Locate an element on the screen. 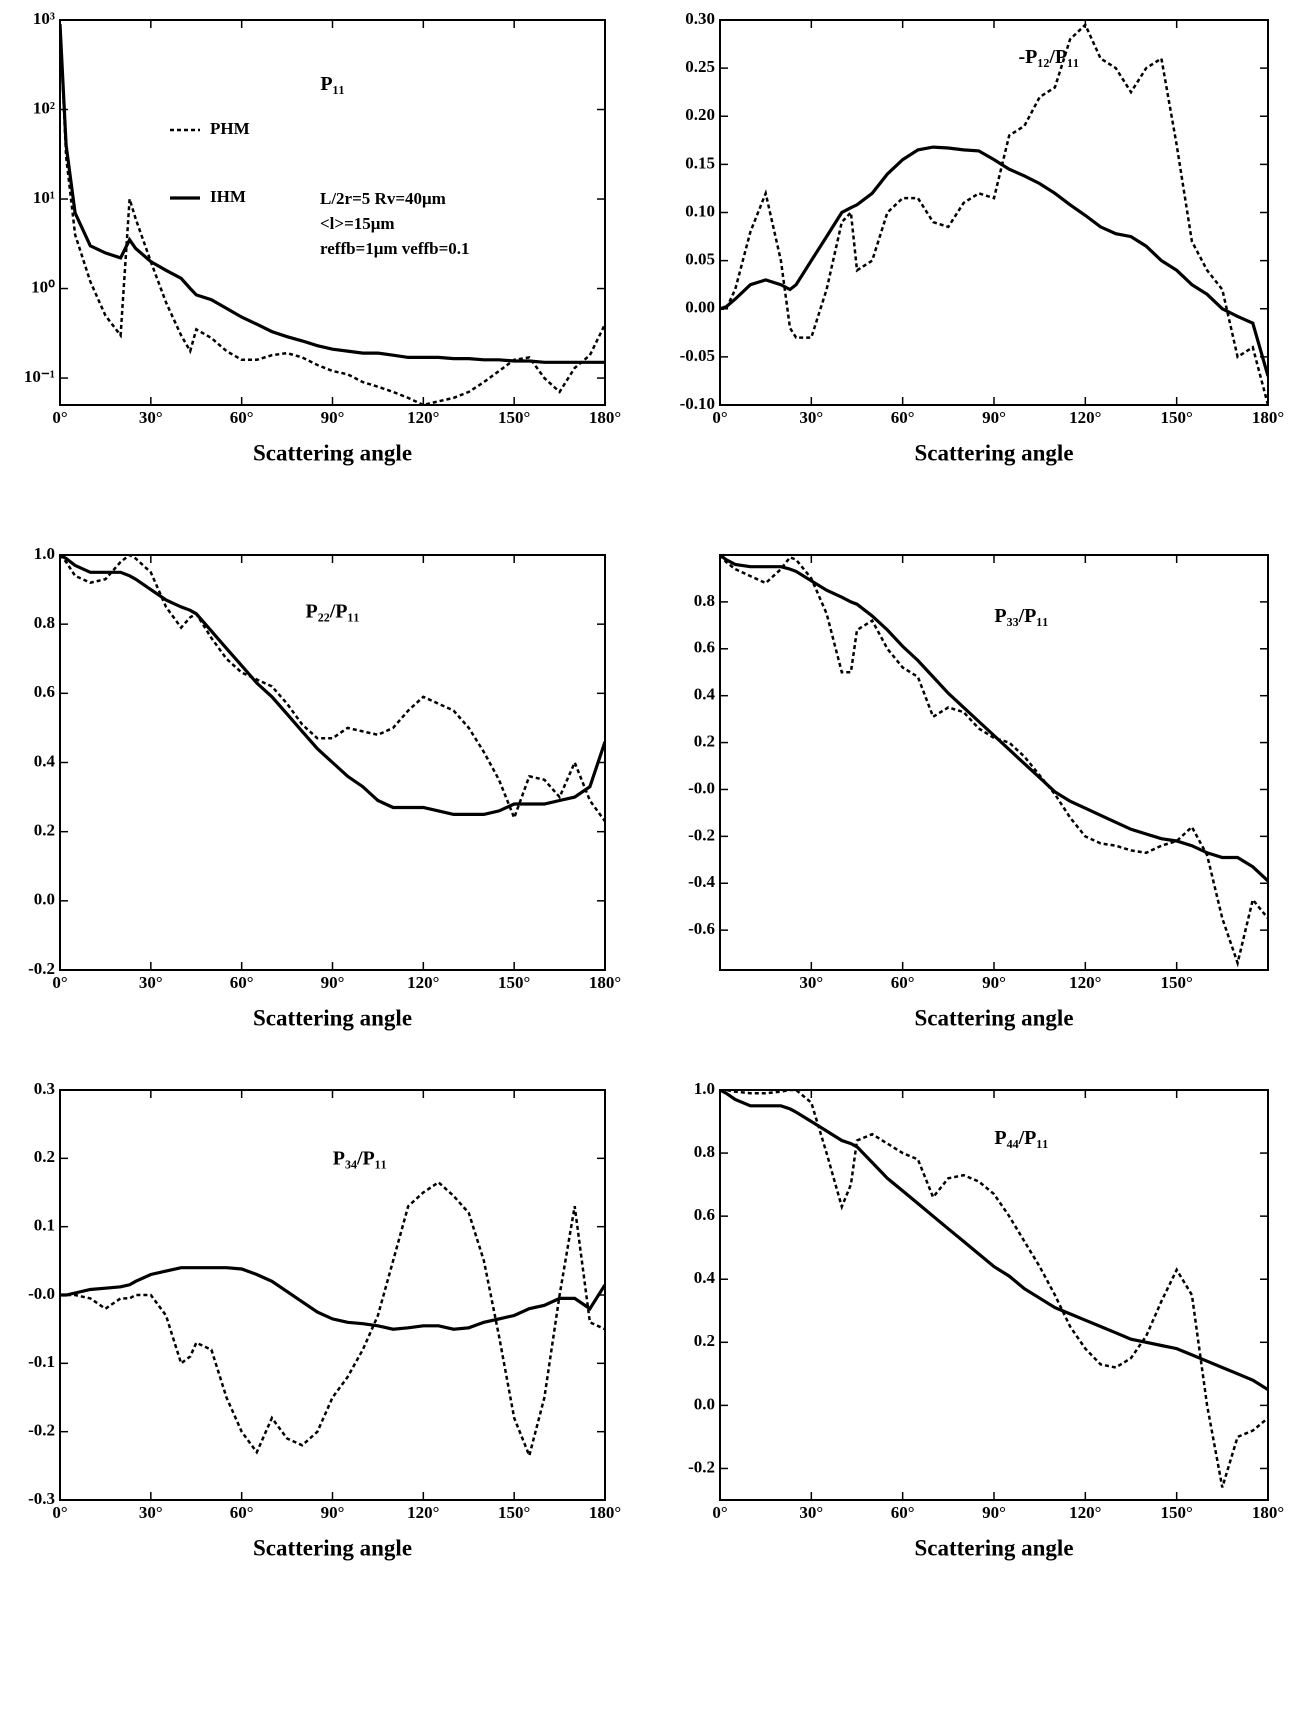 The width and height of the screenshot is (1290, 1734). y-tick-label: 0.25 is located at coordinates (700, 66).